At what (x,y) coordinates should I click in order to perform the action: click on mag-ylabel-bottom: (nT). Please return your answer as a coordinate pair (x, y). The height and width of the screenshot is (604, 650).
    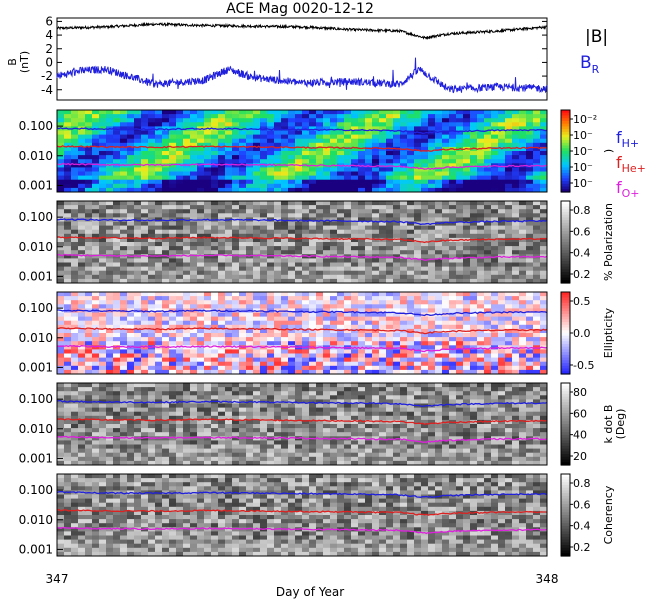
    Looking at the image, I should click on (24, 62).